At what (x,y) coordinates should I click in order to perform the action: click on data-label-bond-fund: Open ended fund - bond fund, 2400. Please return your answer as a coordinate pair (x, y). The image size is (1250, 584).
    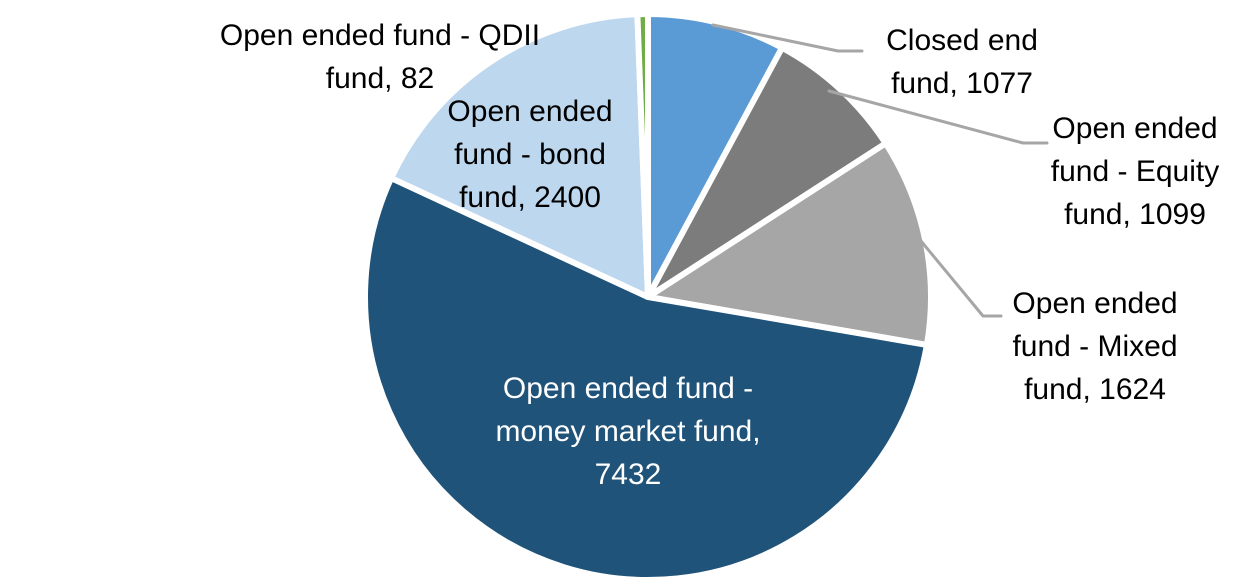
    Looking at the image, I should click on (529, 154).